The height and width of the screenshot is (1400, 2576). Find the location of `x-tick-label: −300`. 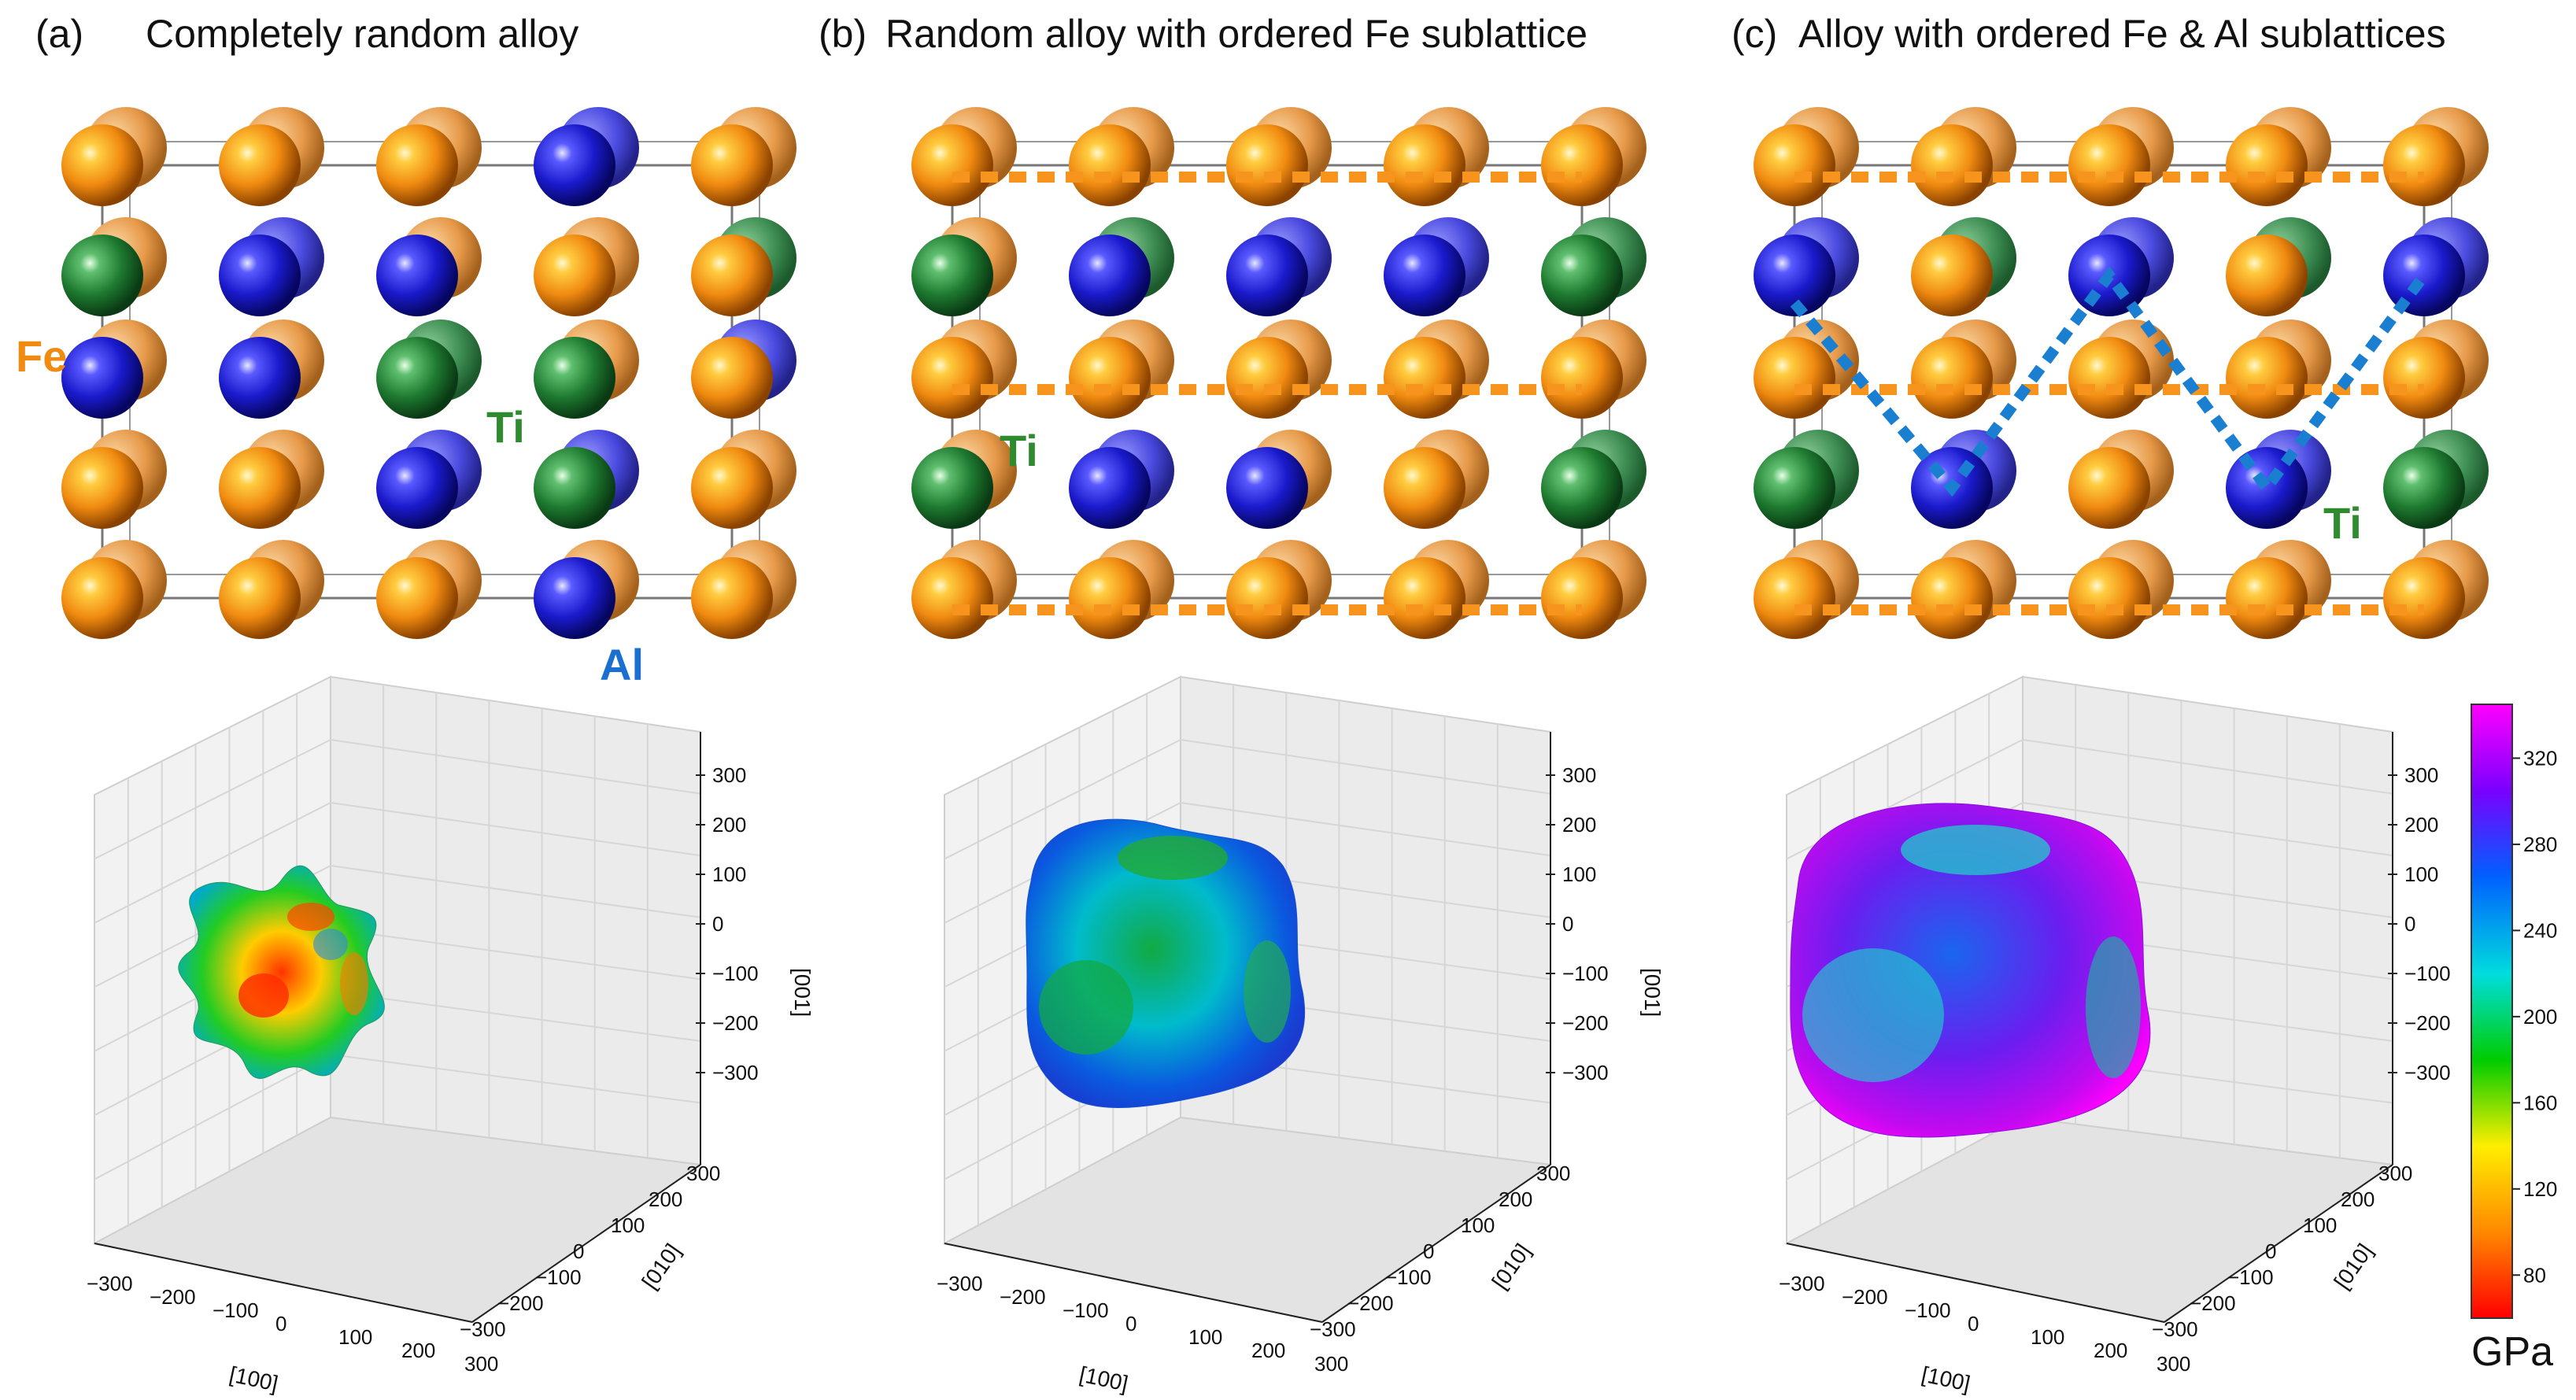

x-tick-label: −300 is located at coordinates (1802, 1283).